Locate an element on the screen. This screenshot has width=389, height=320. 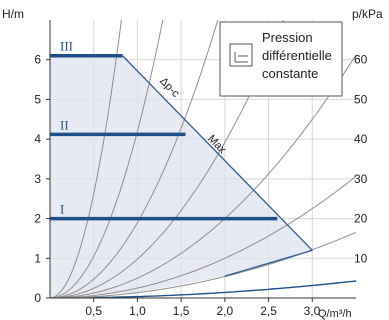
curve-label-III: III is located at coordinates (66, 46).